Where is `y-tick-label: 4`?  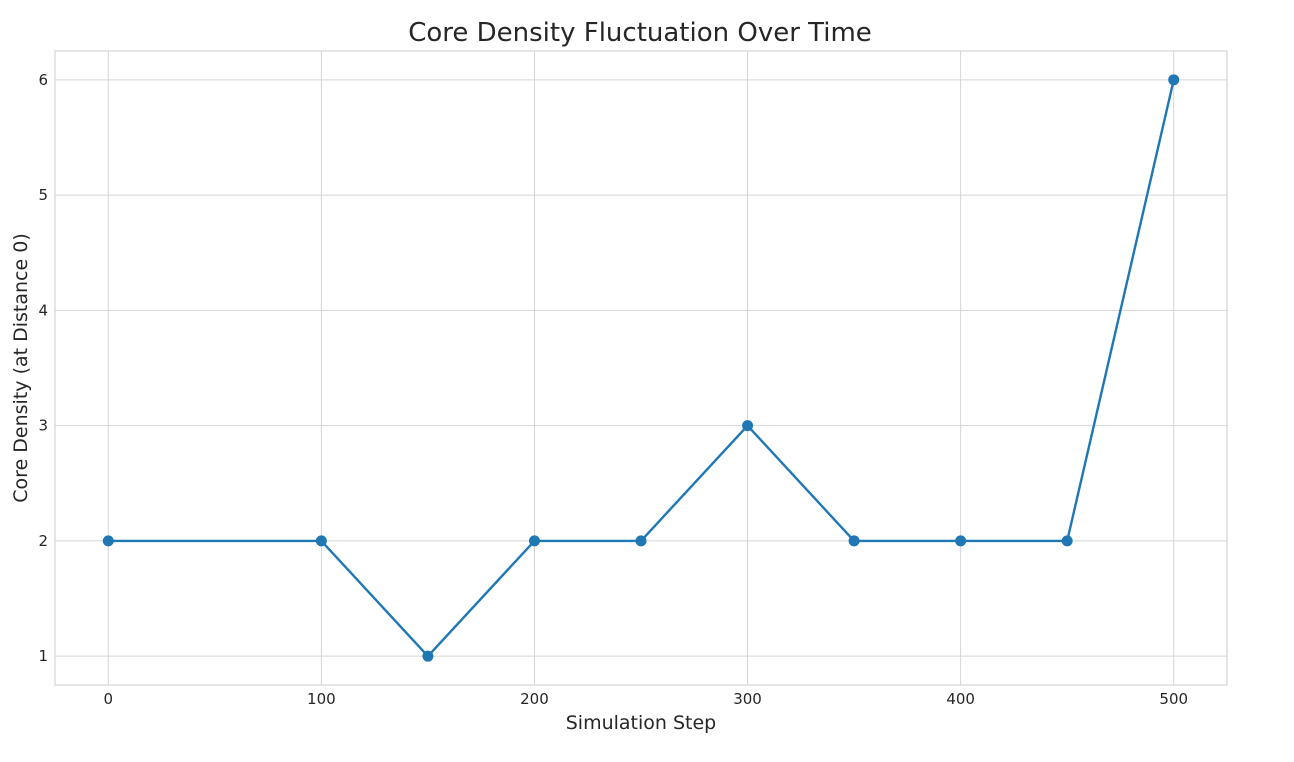
y-tick-label: 4 is located at coordinates (43, 310).